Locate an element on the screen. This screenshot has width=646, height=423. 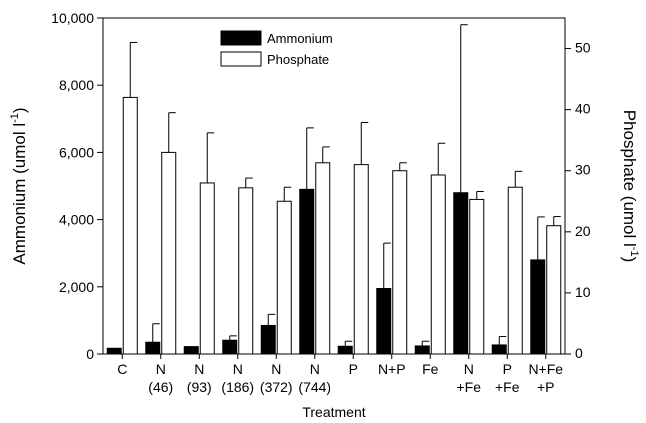
legend-label-phosphate: Phosphate is located at coordinates (298, 59).